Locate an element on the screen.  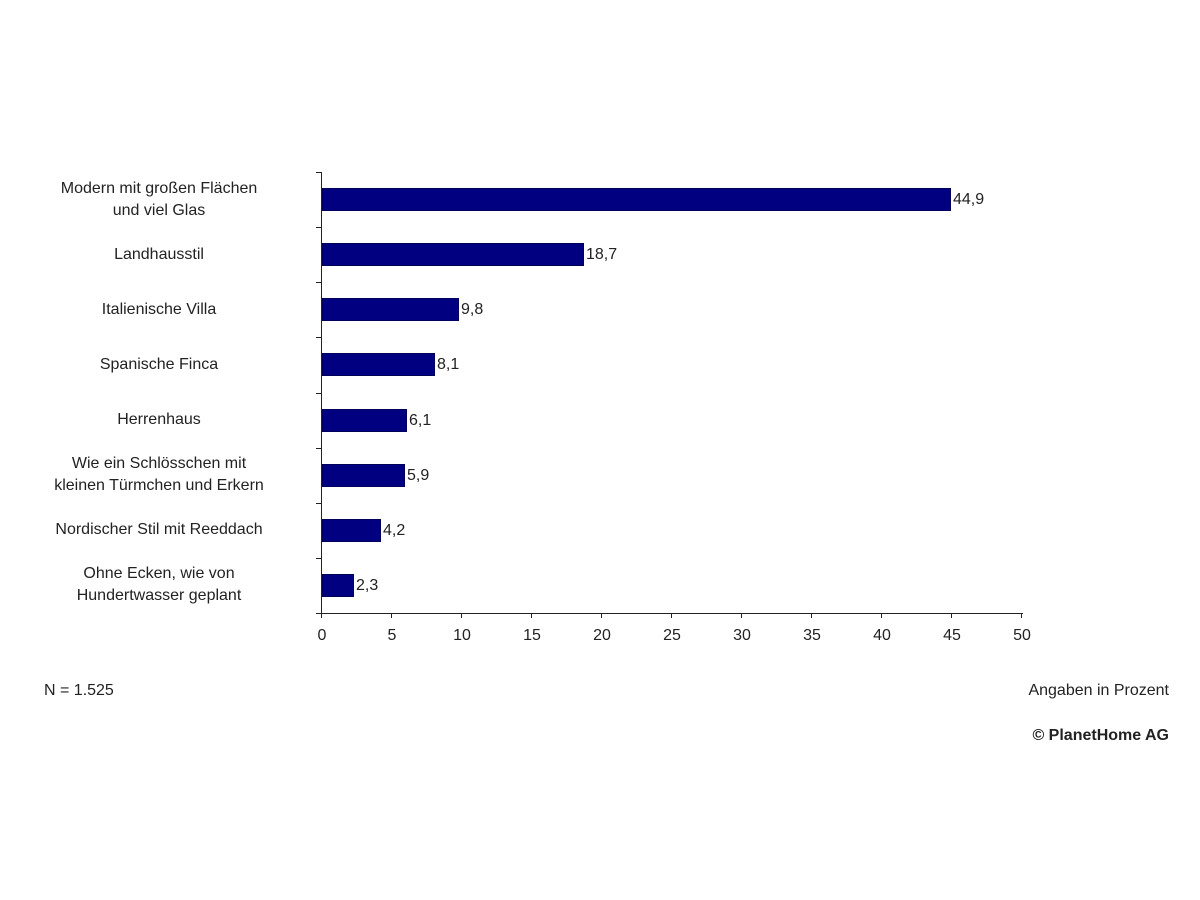
category-label: Herrenhaus is located at coordinates (159, 419).